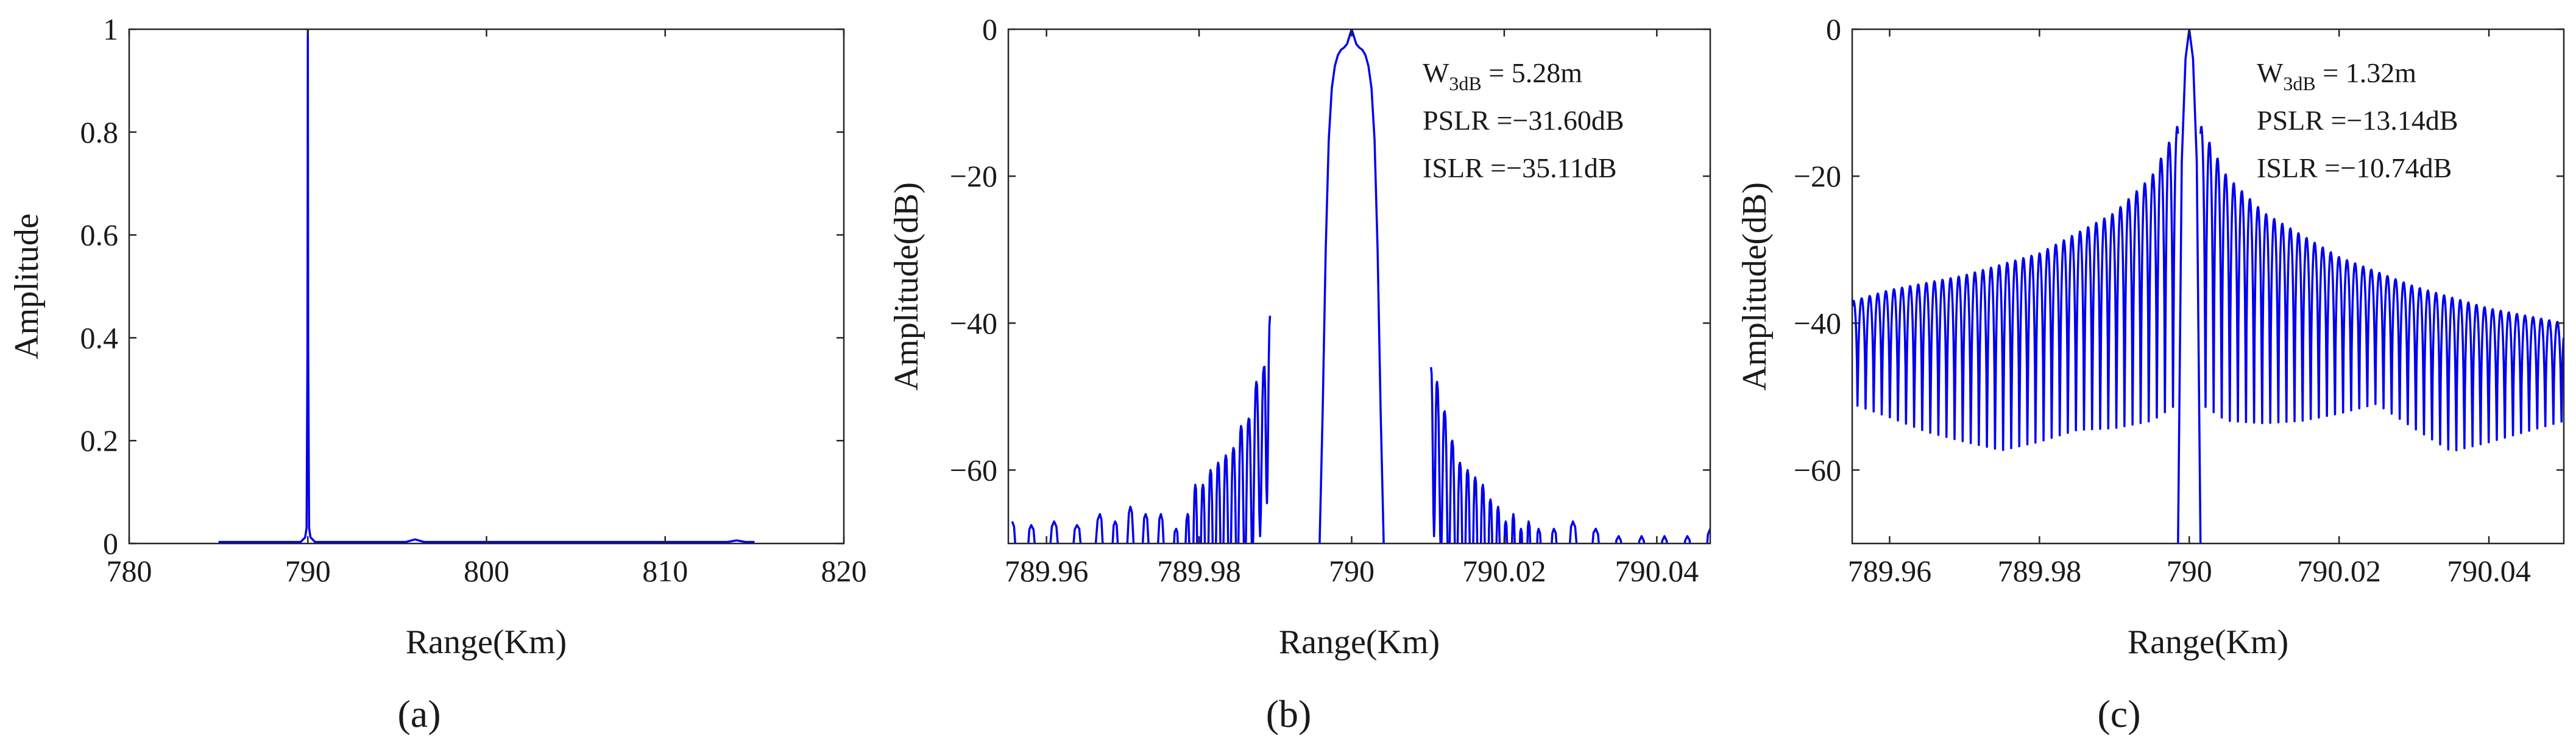 The height and width of the screenshot is (747, 2576). What do you see at coordinates (2489, 571) in the screenshot?
I see `panel-c-x-tick-label: 790.04` at bounding box center [2489, 571].